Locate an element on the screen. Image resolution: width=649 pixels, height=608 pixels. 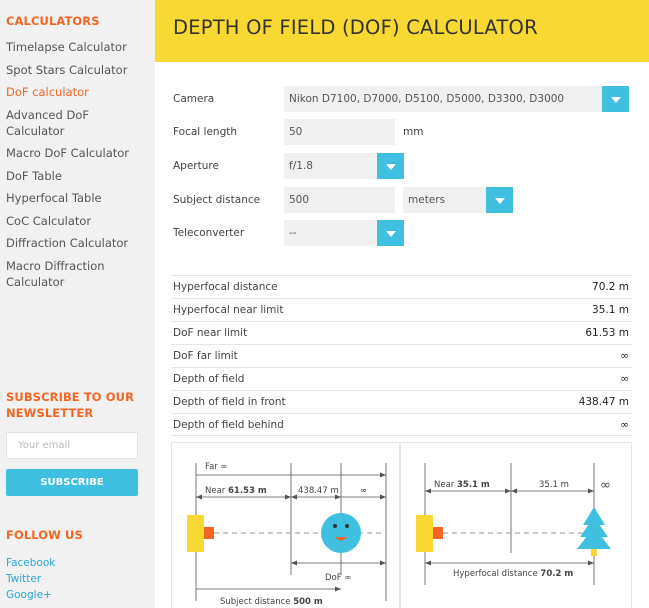
subject-distance-label: Subject distance is located at coordinates (217, 200).